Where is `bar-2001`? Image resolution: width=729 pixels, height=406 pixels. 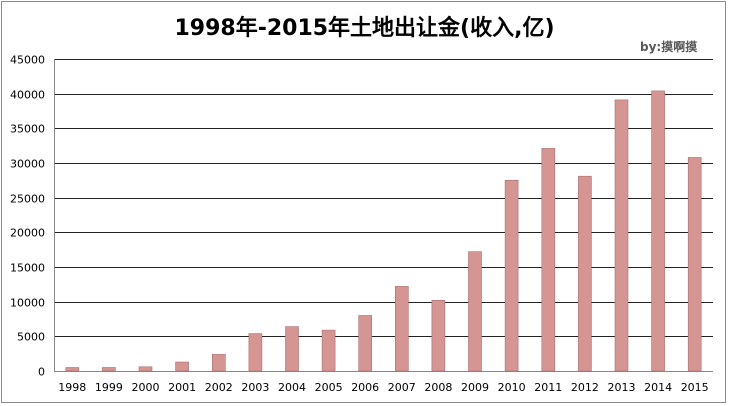
bar-2001 is located at coordinates (182, 366).